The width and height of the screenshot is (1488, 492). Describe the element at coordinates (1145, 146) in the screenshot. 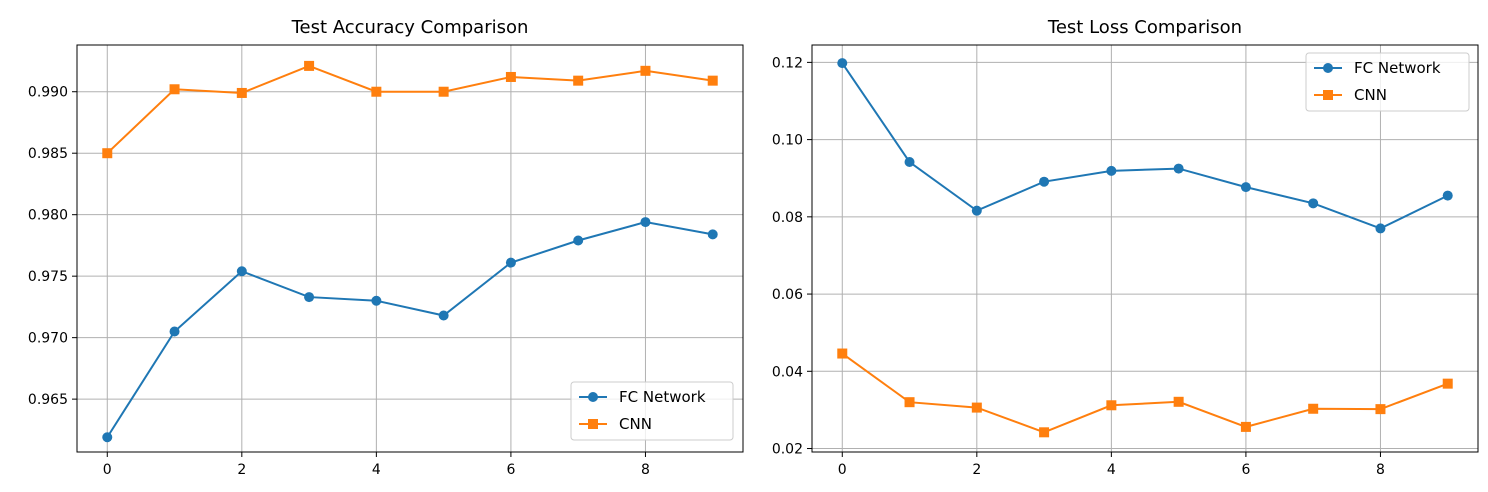

I see `series-line-fc-network` at that location.